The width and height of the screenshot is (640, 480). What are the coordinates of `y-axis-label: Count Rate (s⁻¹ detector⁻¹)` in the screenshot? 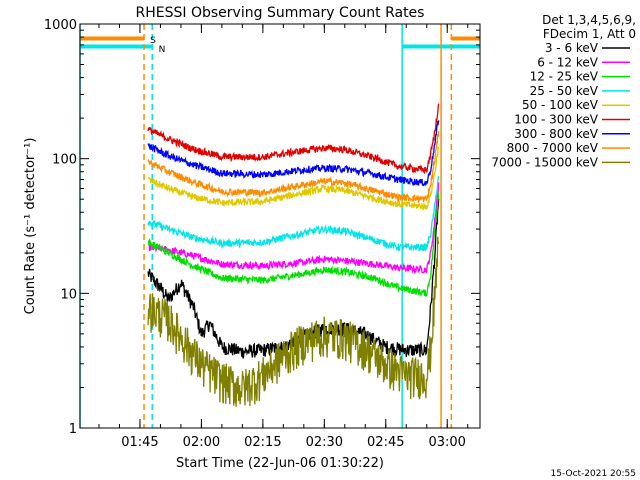 It's located at (30, 226).